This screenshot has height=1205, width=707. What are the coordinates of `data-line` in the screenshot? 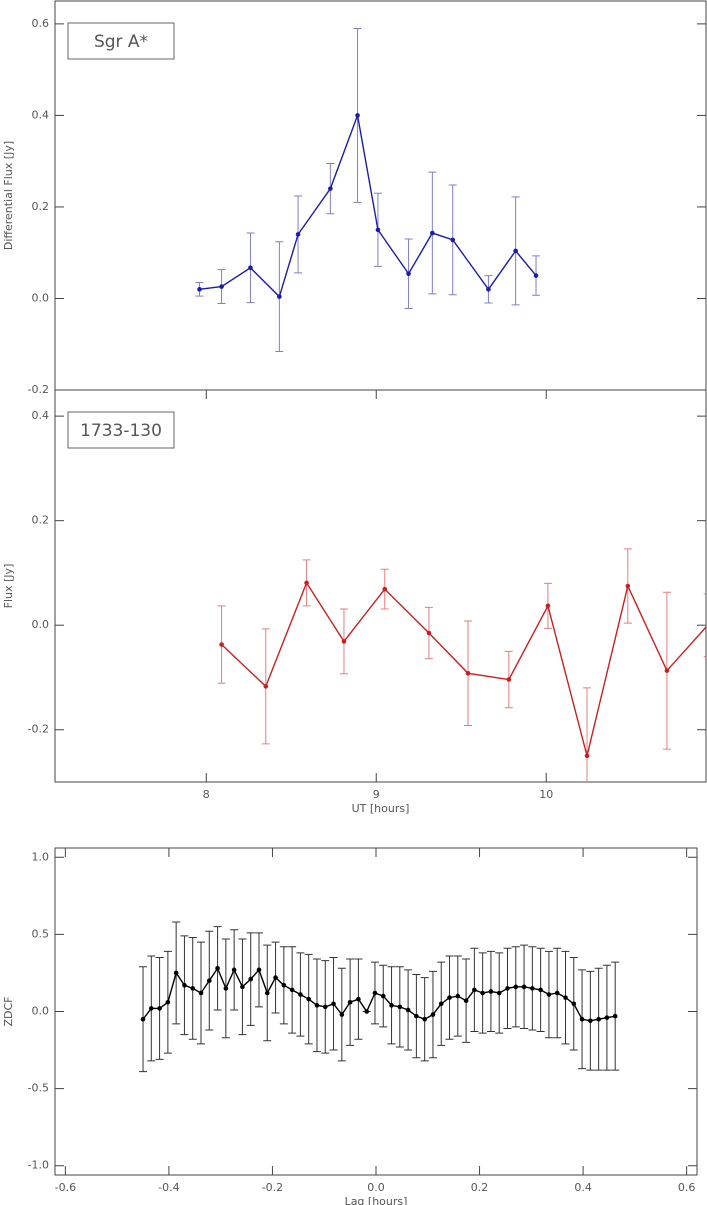 It's located at (368, 205).